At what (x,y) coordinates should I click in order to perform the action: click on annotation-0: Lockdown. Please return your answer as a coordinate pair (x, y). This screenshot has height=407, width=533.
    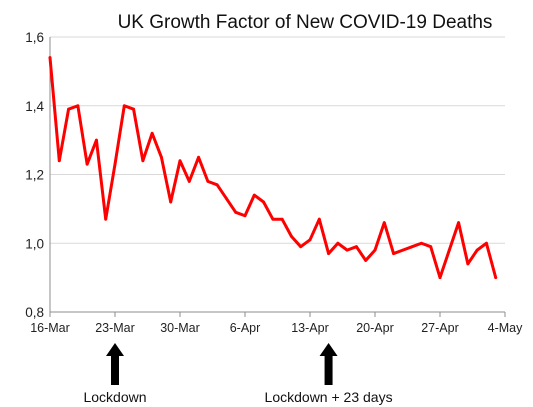
    Looking at the image, I should click on (115, 374).